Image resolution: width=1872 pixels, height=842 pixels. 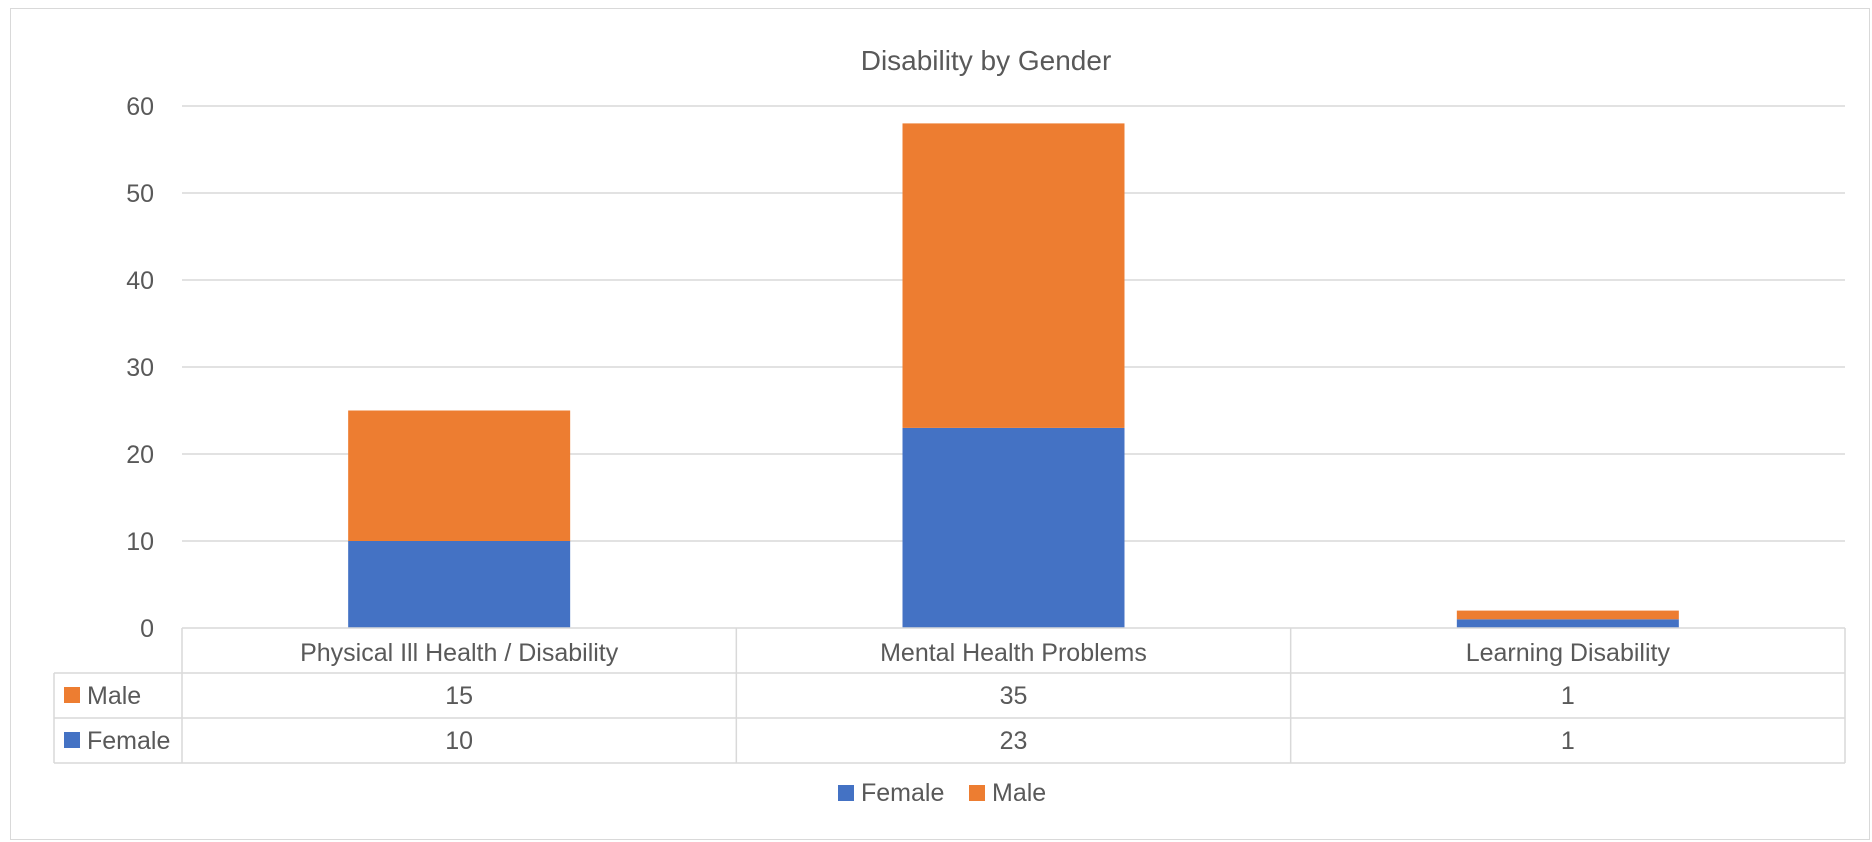 What do you see at coordinates (902, 793) in the screenshot?
I see `legend-label-female: Female` at bounding box center [902, 793].